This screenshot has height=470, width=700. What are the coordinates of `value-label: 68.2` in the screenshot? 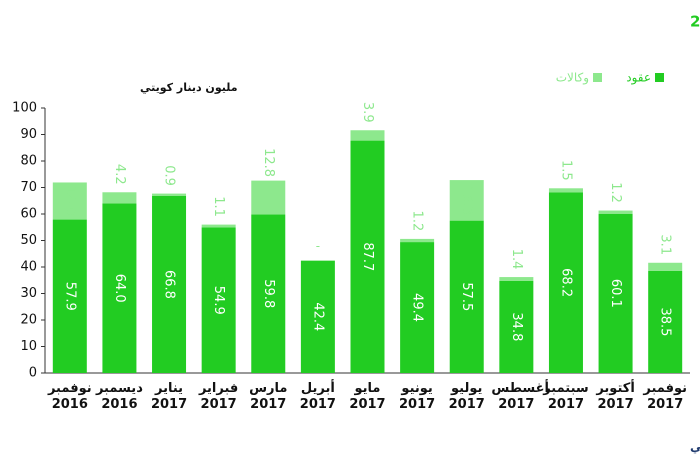 It's located at (565, 282).